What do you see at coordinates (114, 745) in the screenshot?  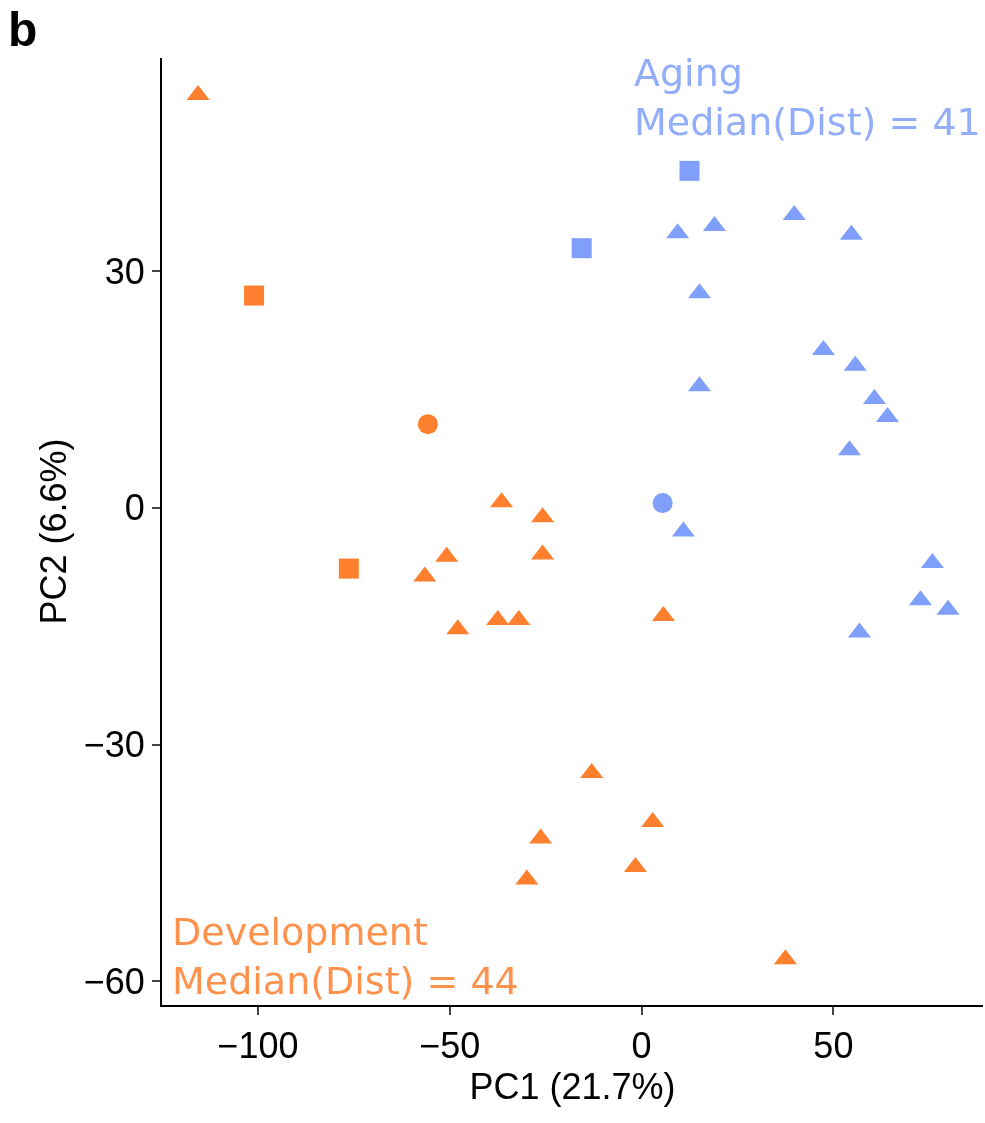 I see `y-tick-label: −30` at bounding box center [114, 745].